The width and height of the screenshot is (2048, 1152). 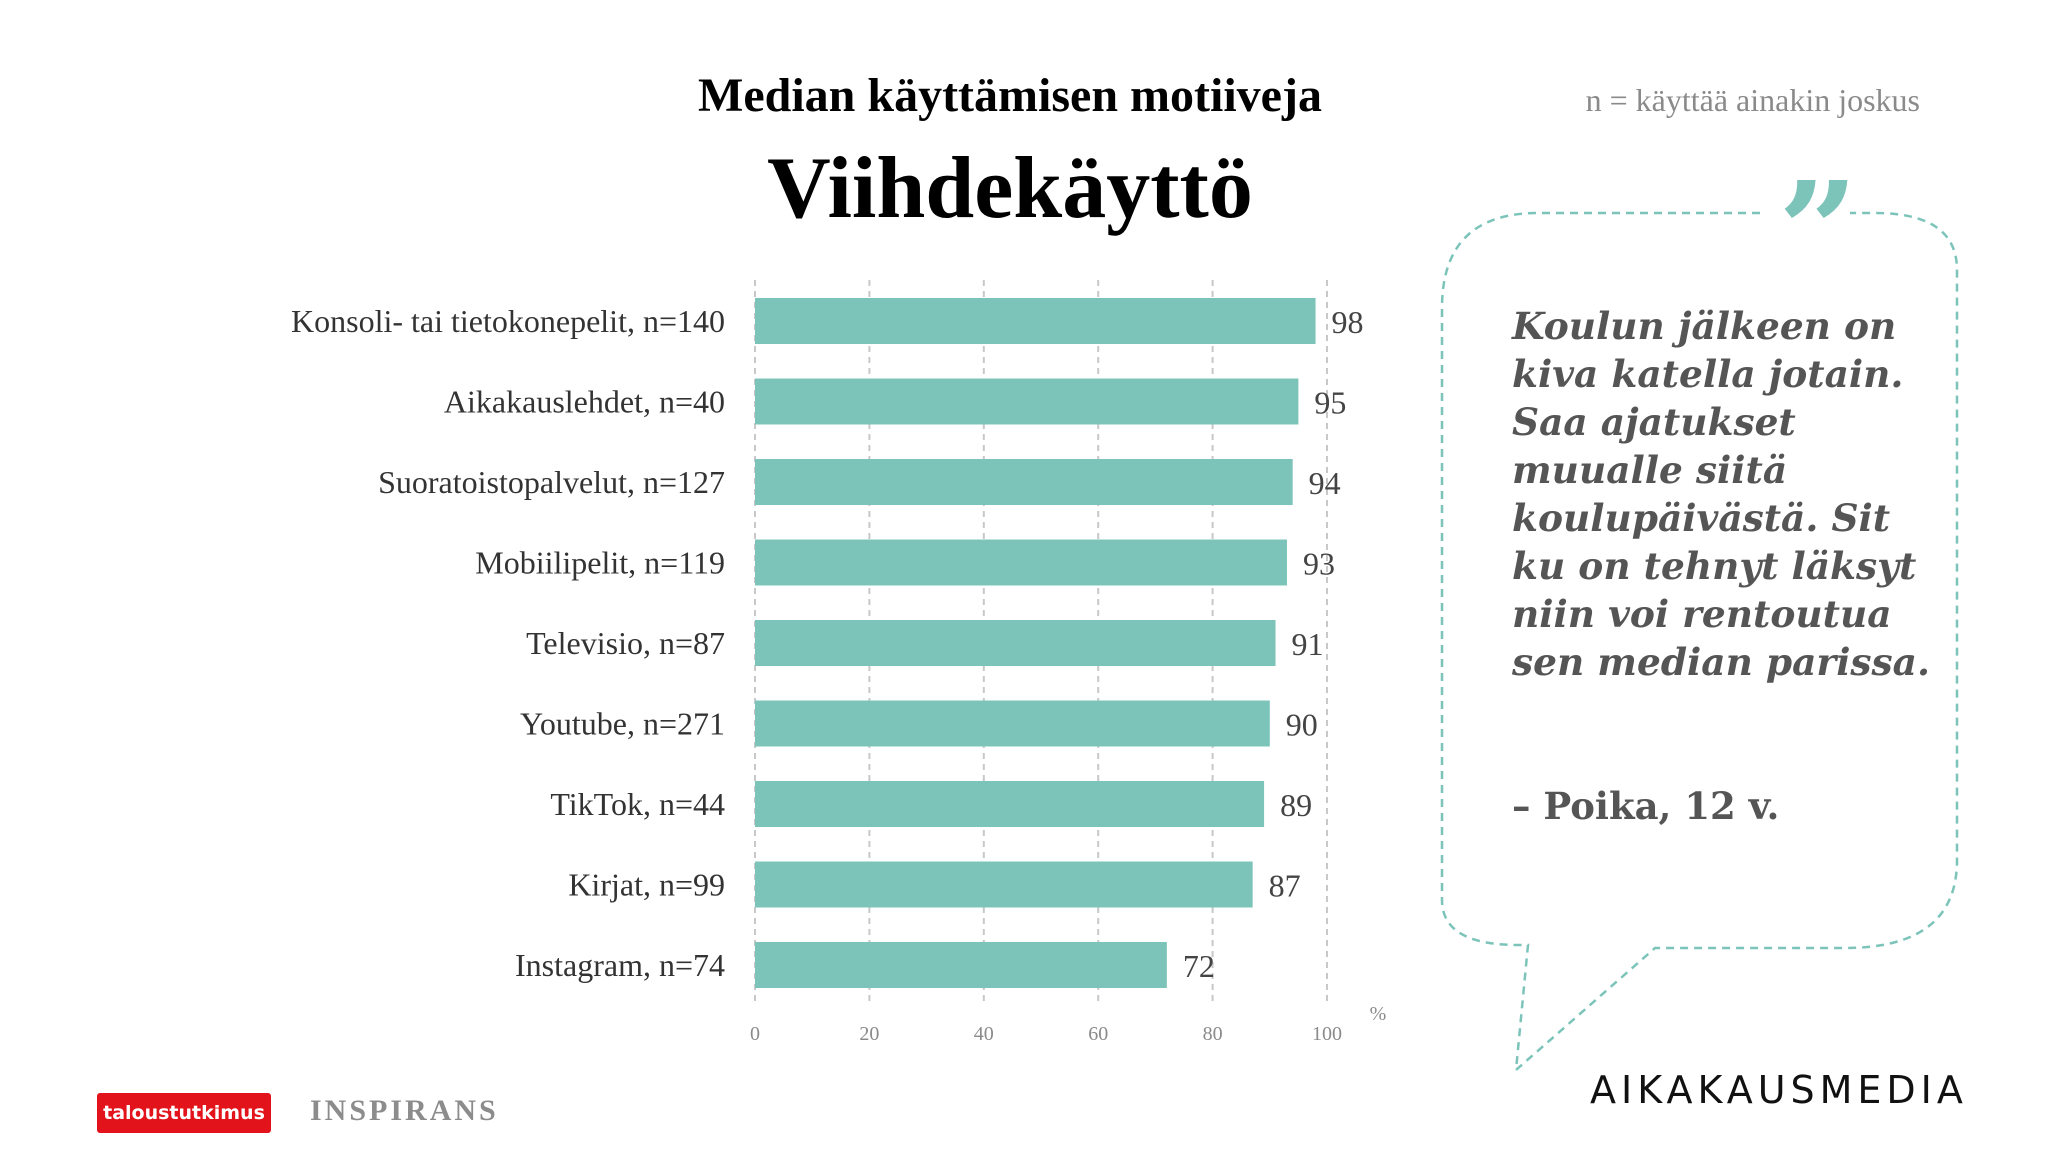 I want to click on category-label: Kirjat, n=99, so click(x=646, y=885).